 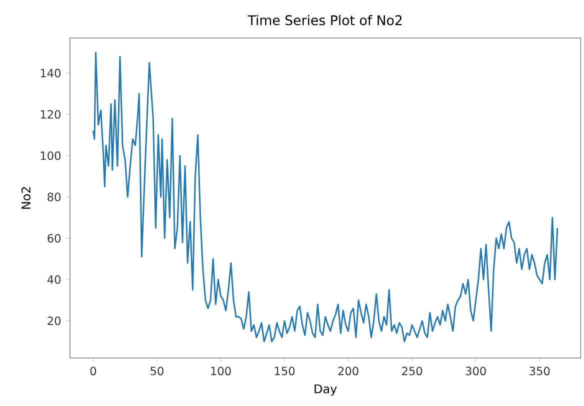 I want to click on y-axis-title: No2, so click(x=25, y=198).